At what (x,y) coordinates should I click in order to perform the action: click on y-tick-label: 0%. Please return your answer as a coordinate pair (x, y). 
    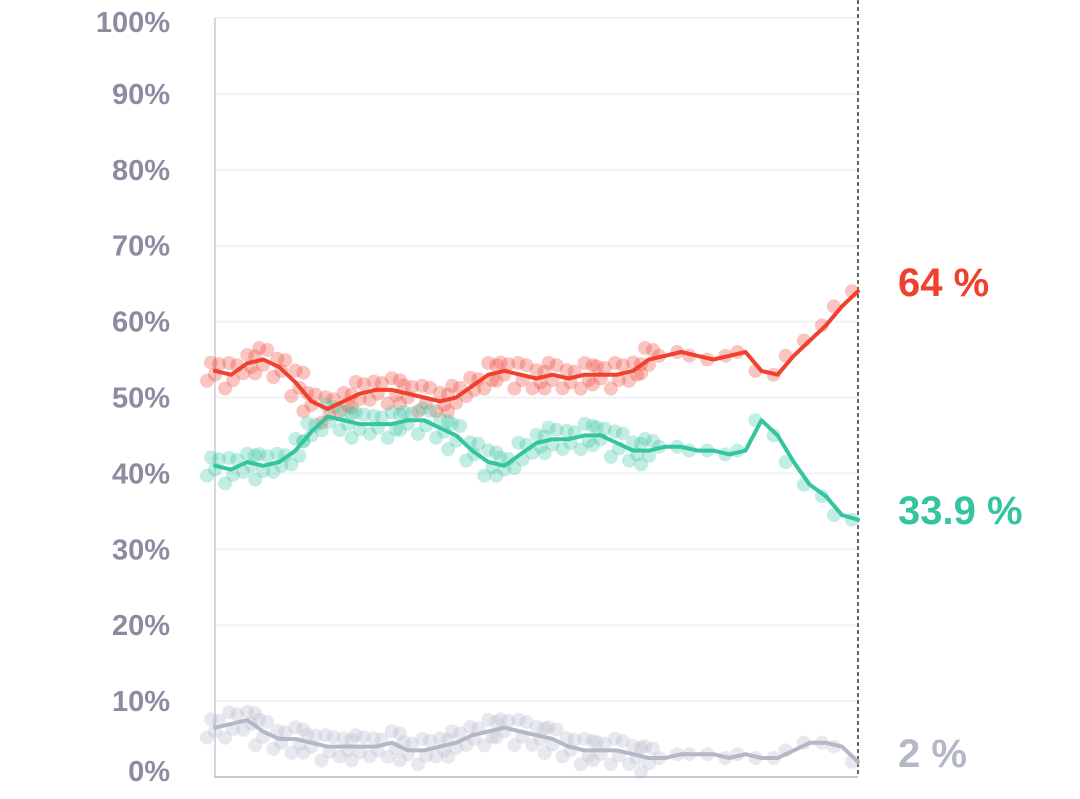
    Looking at the image, I should click on (149, 772).